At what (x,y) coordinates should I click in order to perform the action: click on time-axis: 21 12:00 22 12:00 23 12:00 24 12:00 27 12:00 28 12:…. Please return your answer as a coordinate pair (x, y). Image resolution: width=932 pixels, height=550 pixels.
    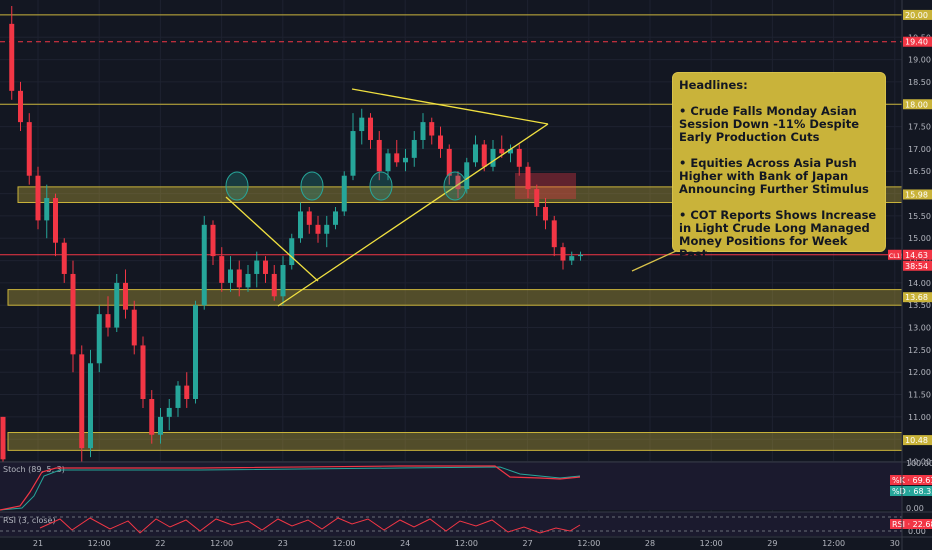
    Looking at the image, I should click on (466, 543).